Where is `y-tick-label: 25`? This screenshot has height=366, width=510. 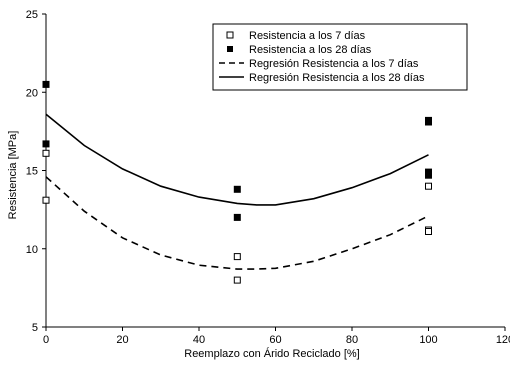 y-tick-label: 25 is located at coordinates (32, 15).